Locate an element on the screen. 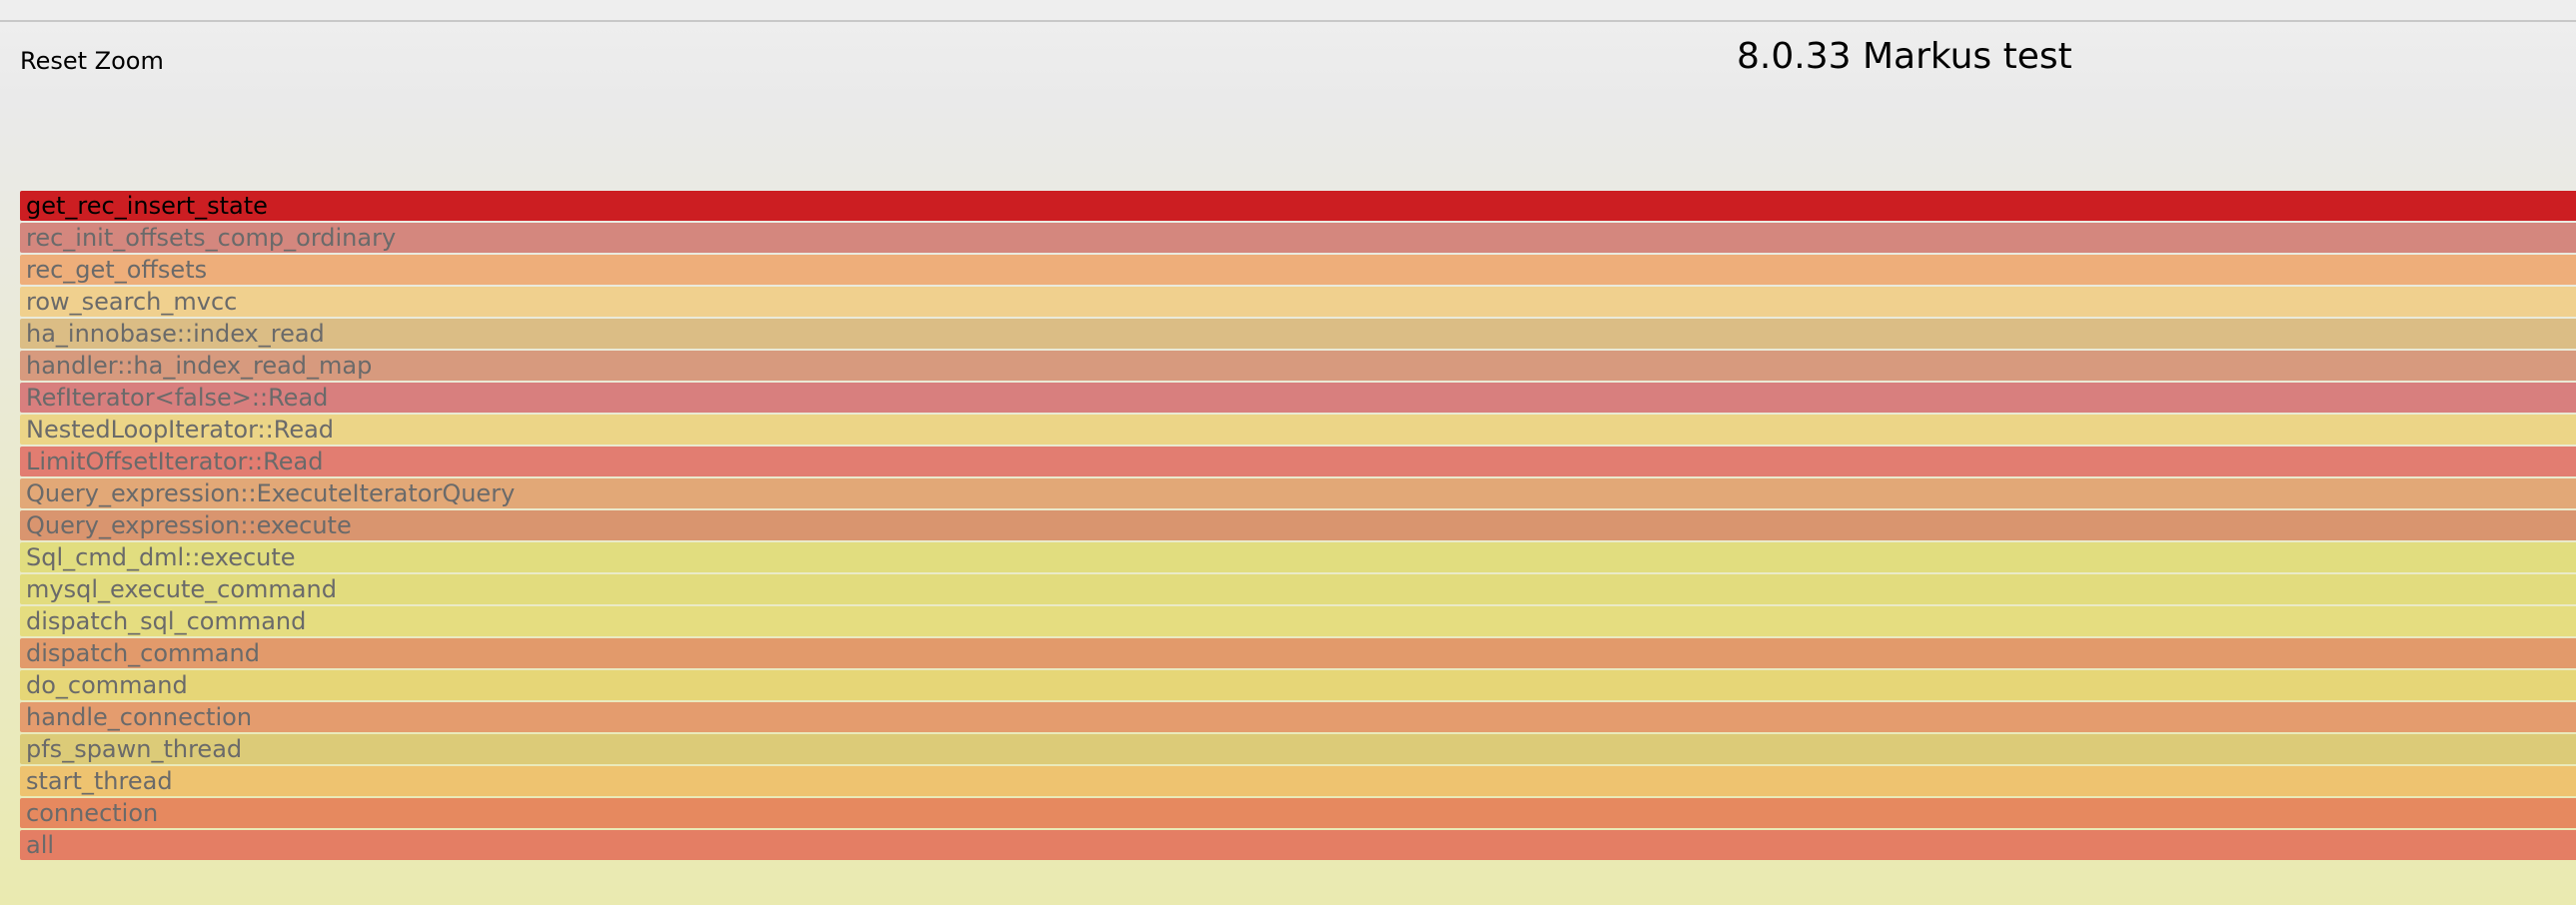 Image resolution: width=2576 pixels, height=905 pixels. flame-frame: mysql_execute_command is located at coordinates (1298, 589).